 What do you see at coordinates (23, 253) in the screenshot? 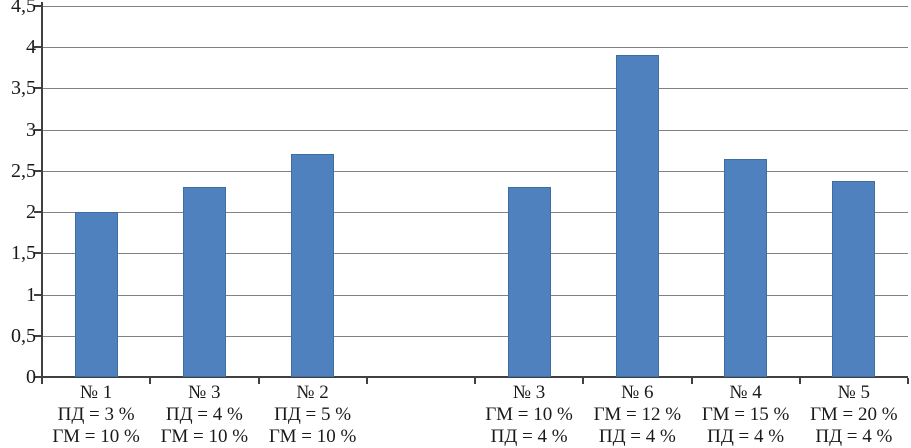
I see `y-axis-tick-label: 1,5` at bounding box center [23, 253].